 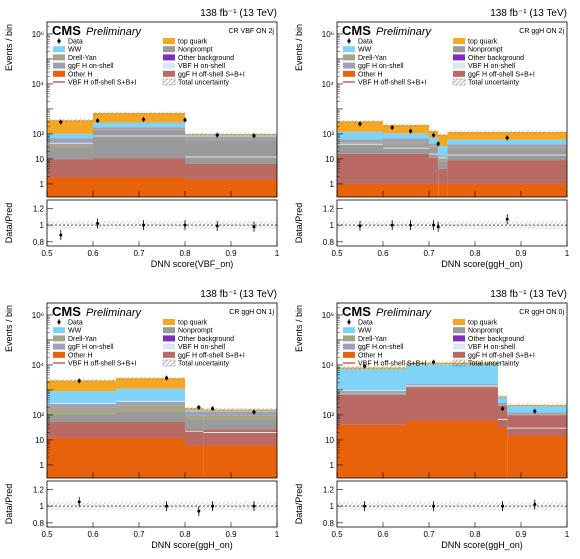 I want to click on legend-label: ggF H on-shell, so click(x=381, y=347).